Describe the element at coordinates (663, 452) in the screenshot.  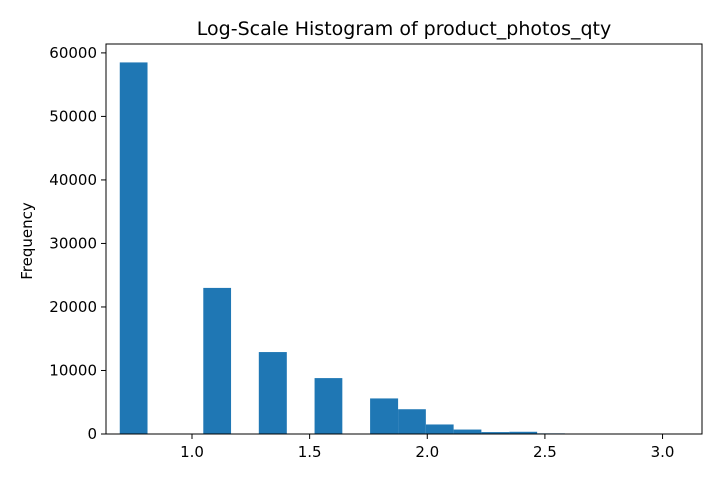
I see `x-tick-label: 3.0` at that location.